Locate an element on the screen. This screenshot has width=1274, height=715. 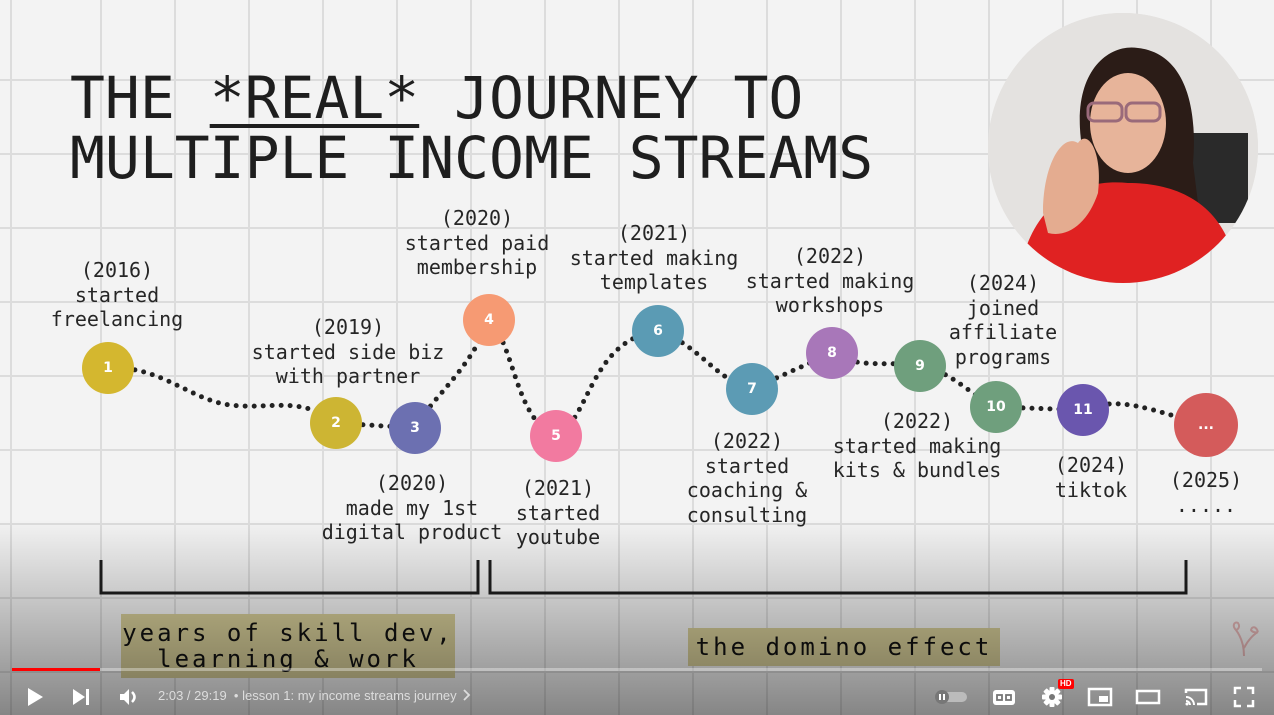
milestone-circle: 6 is located at coordinates (658, 331).